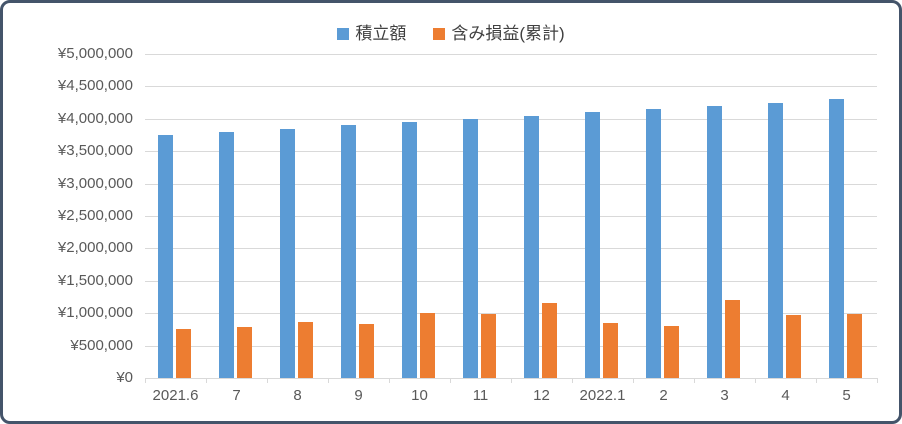 The width and height of the screenshot is (902, 424). What do you see at coordinates (95, 183) in the screenshot?
I see `y-tick-label: ¥3,000,000` at bounding box center [95, 183].